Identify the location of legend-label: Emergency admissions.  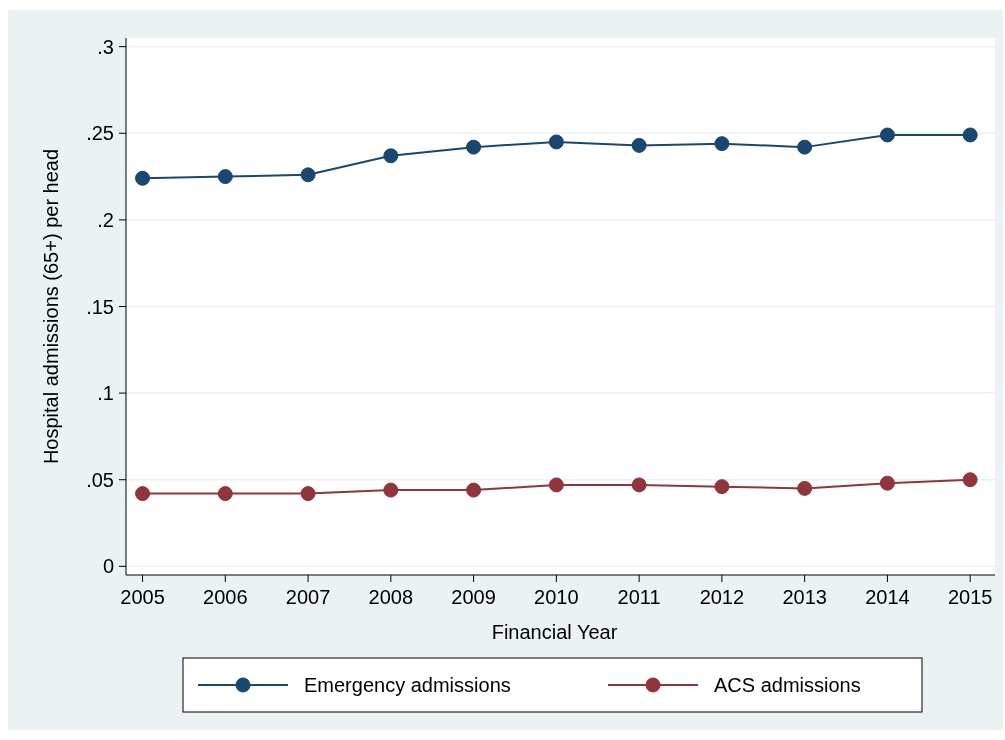
(407, 685).